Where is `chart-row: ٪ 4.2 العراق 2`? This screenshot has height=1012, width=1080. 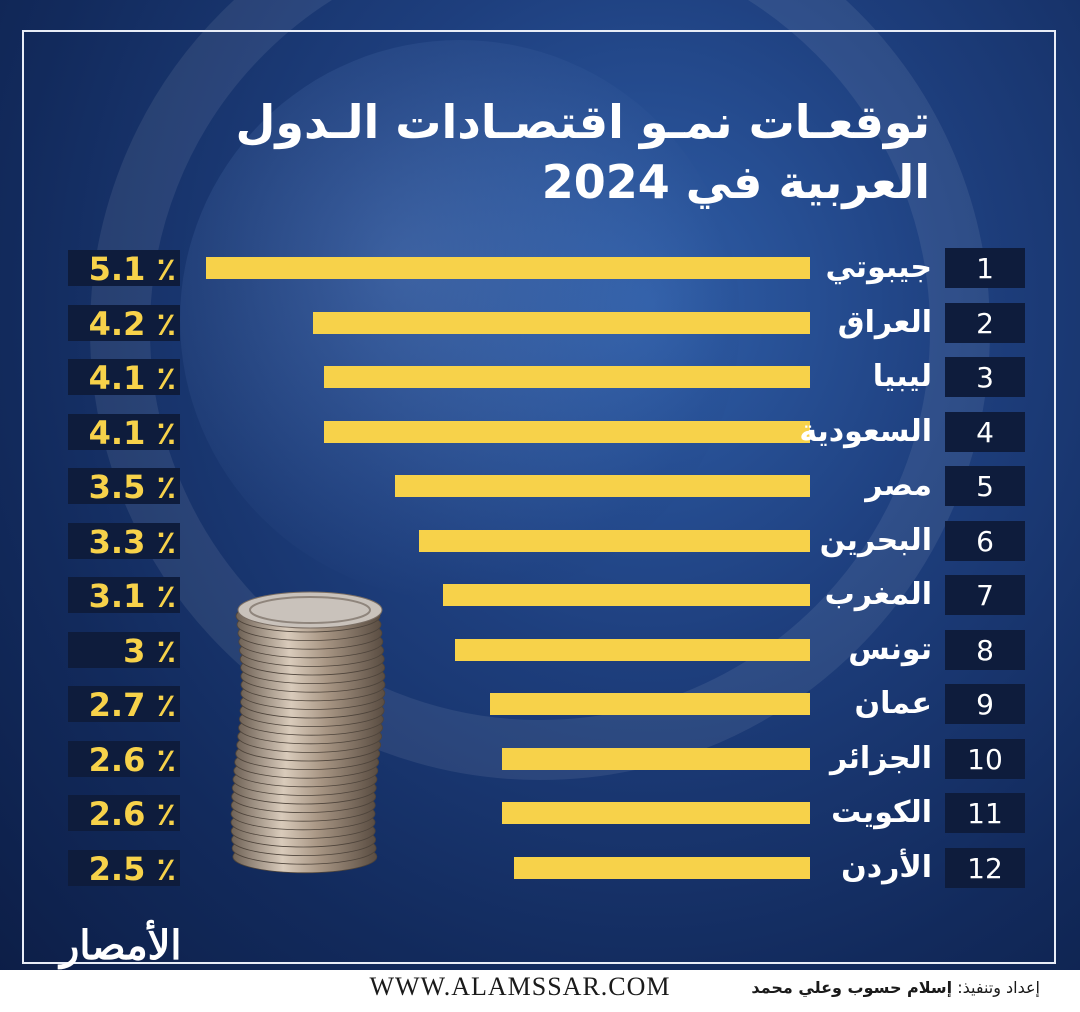 chart-row: ٪ 4.2 العراق 2 is located at coordinates (540, 322).